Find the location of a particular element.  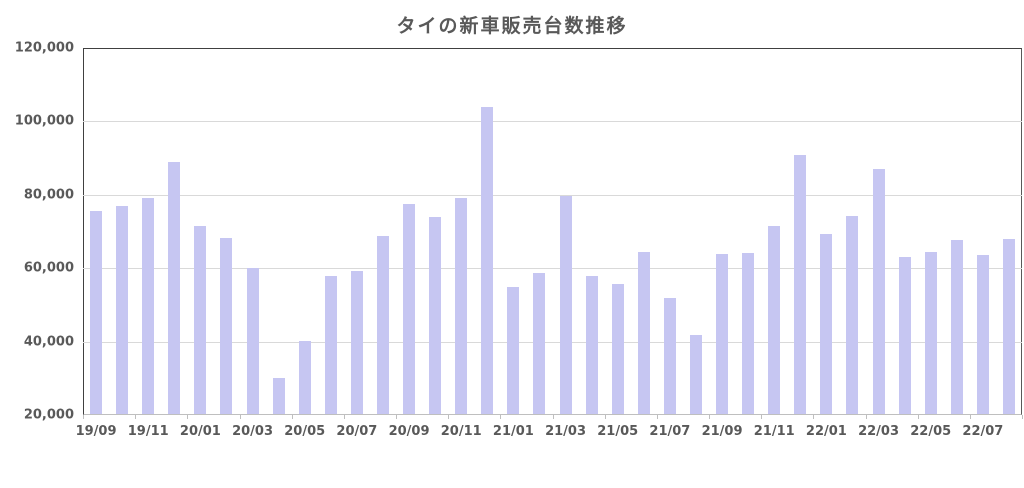

y-axis-tick-label: 60,000 is located at coordinates (48, 268).